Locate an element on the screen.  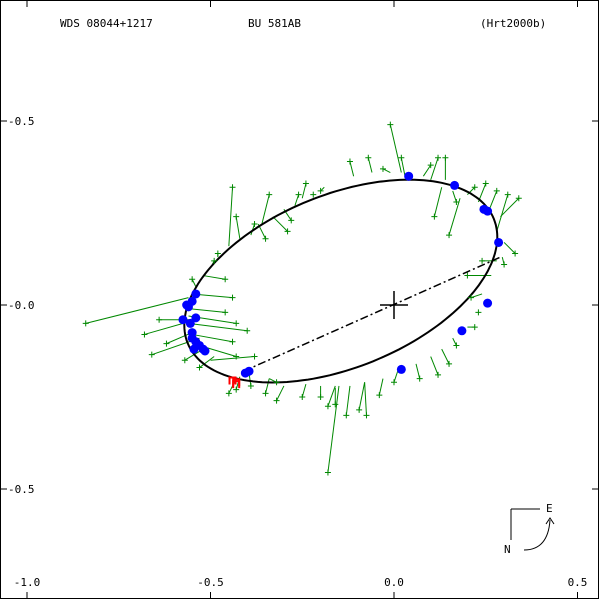
micrometer-observation-point is located at coordinates (236, 382).